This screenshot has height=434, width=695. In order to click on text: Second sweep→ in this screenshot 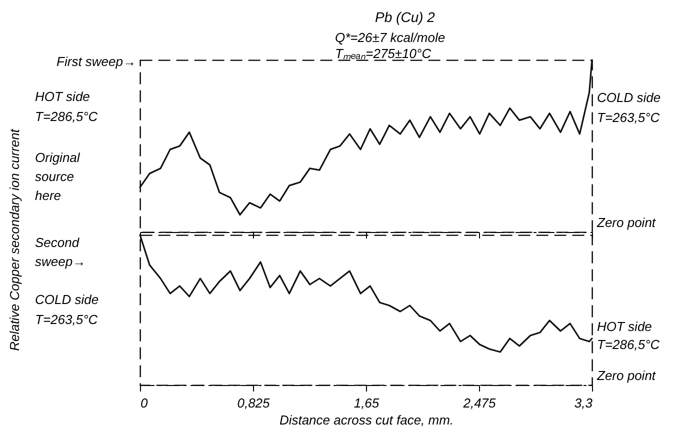, I will do `click(60, 252)`.